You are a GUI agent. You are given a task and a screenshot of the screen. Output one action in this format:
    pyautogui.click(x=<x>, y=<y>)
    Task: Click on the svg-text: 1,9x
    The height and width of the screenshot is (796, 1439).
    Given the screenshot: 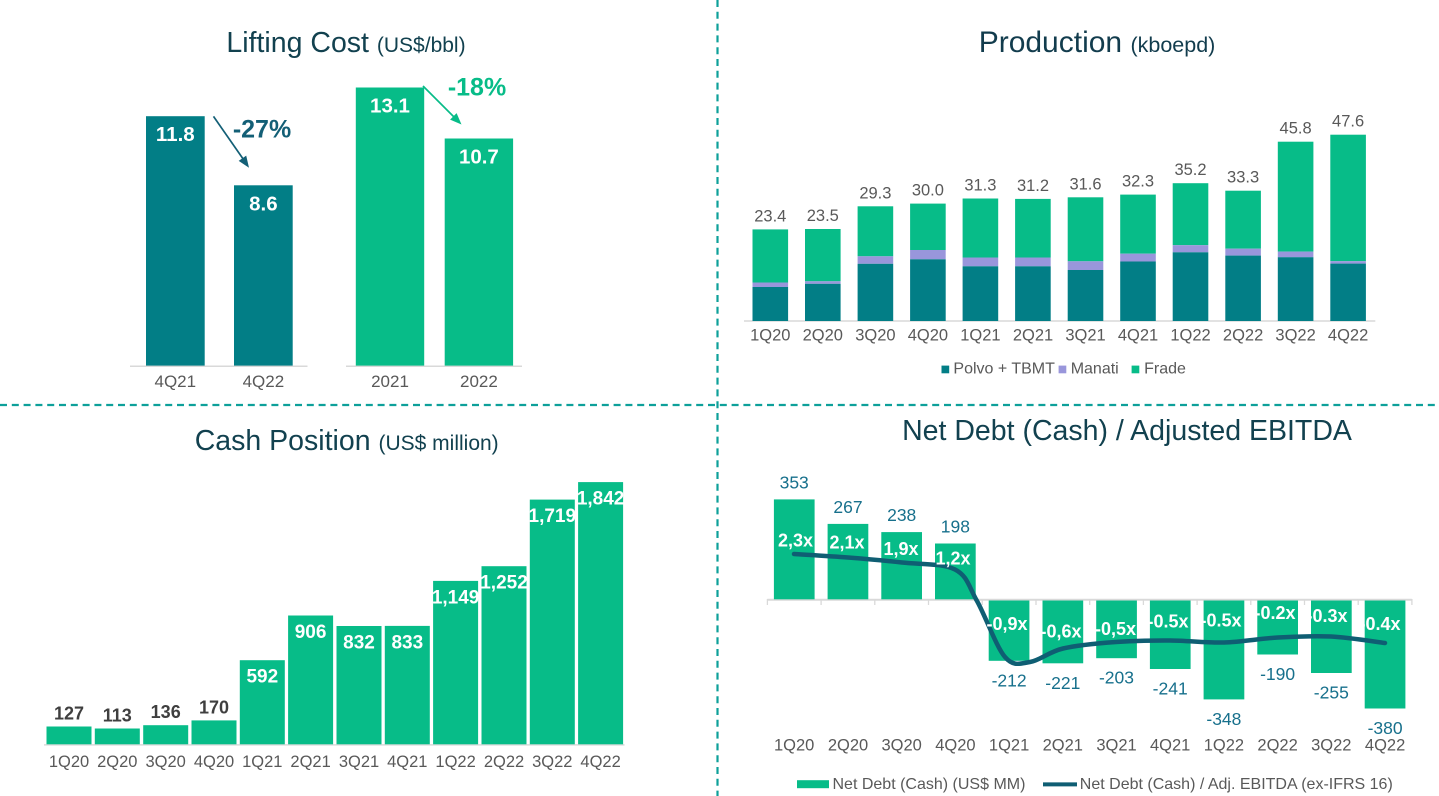 What is the action you would take?
    pyautogui.click(x=900, y=549)
    